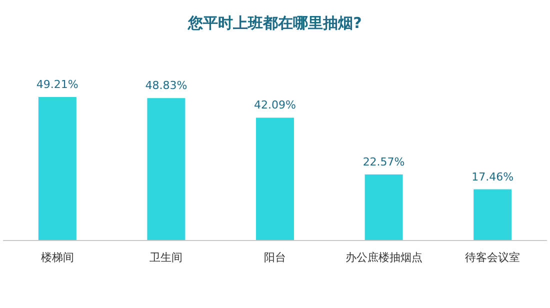 This screenshot has width=550, height=308. Describe the element at coordinates (275, 257) in the screenshot. I see `x-tick-label: 阳台` at that location.